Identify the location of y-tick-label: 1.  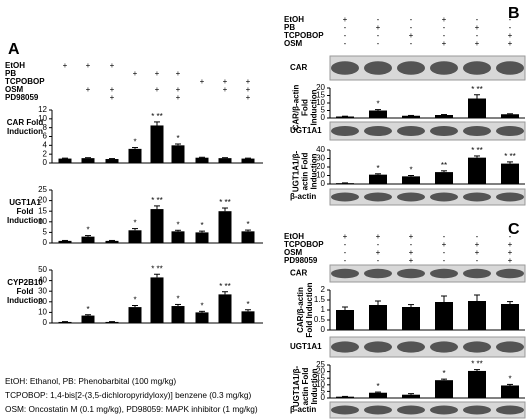
(323, 309).